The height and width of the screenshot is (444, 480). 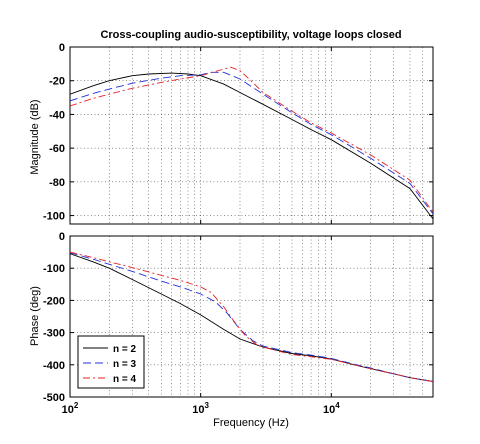 I want to click on y-tick-label: -60, so click(x=57, y=149).